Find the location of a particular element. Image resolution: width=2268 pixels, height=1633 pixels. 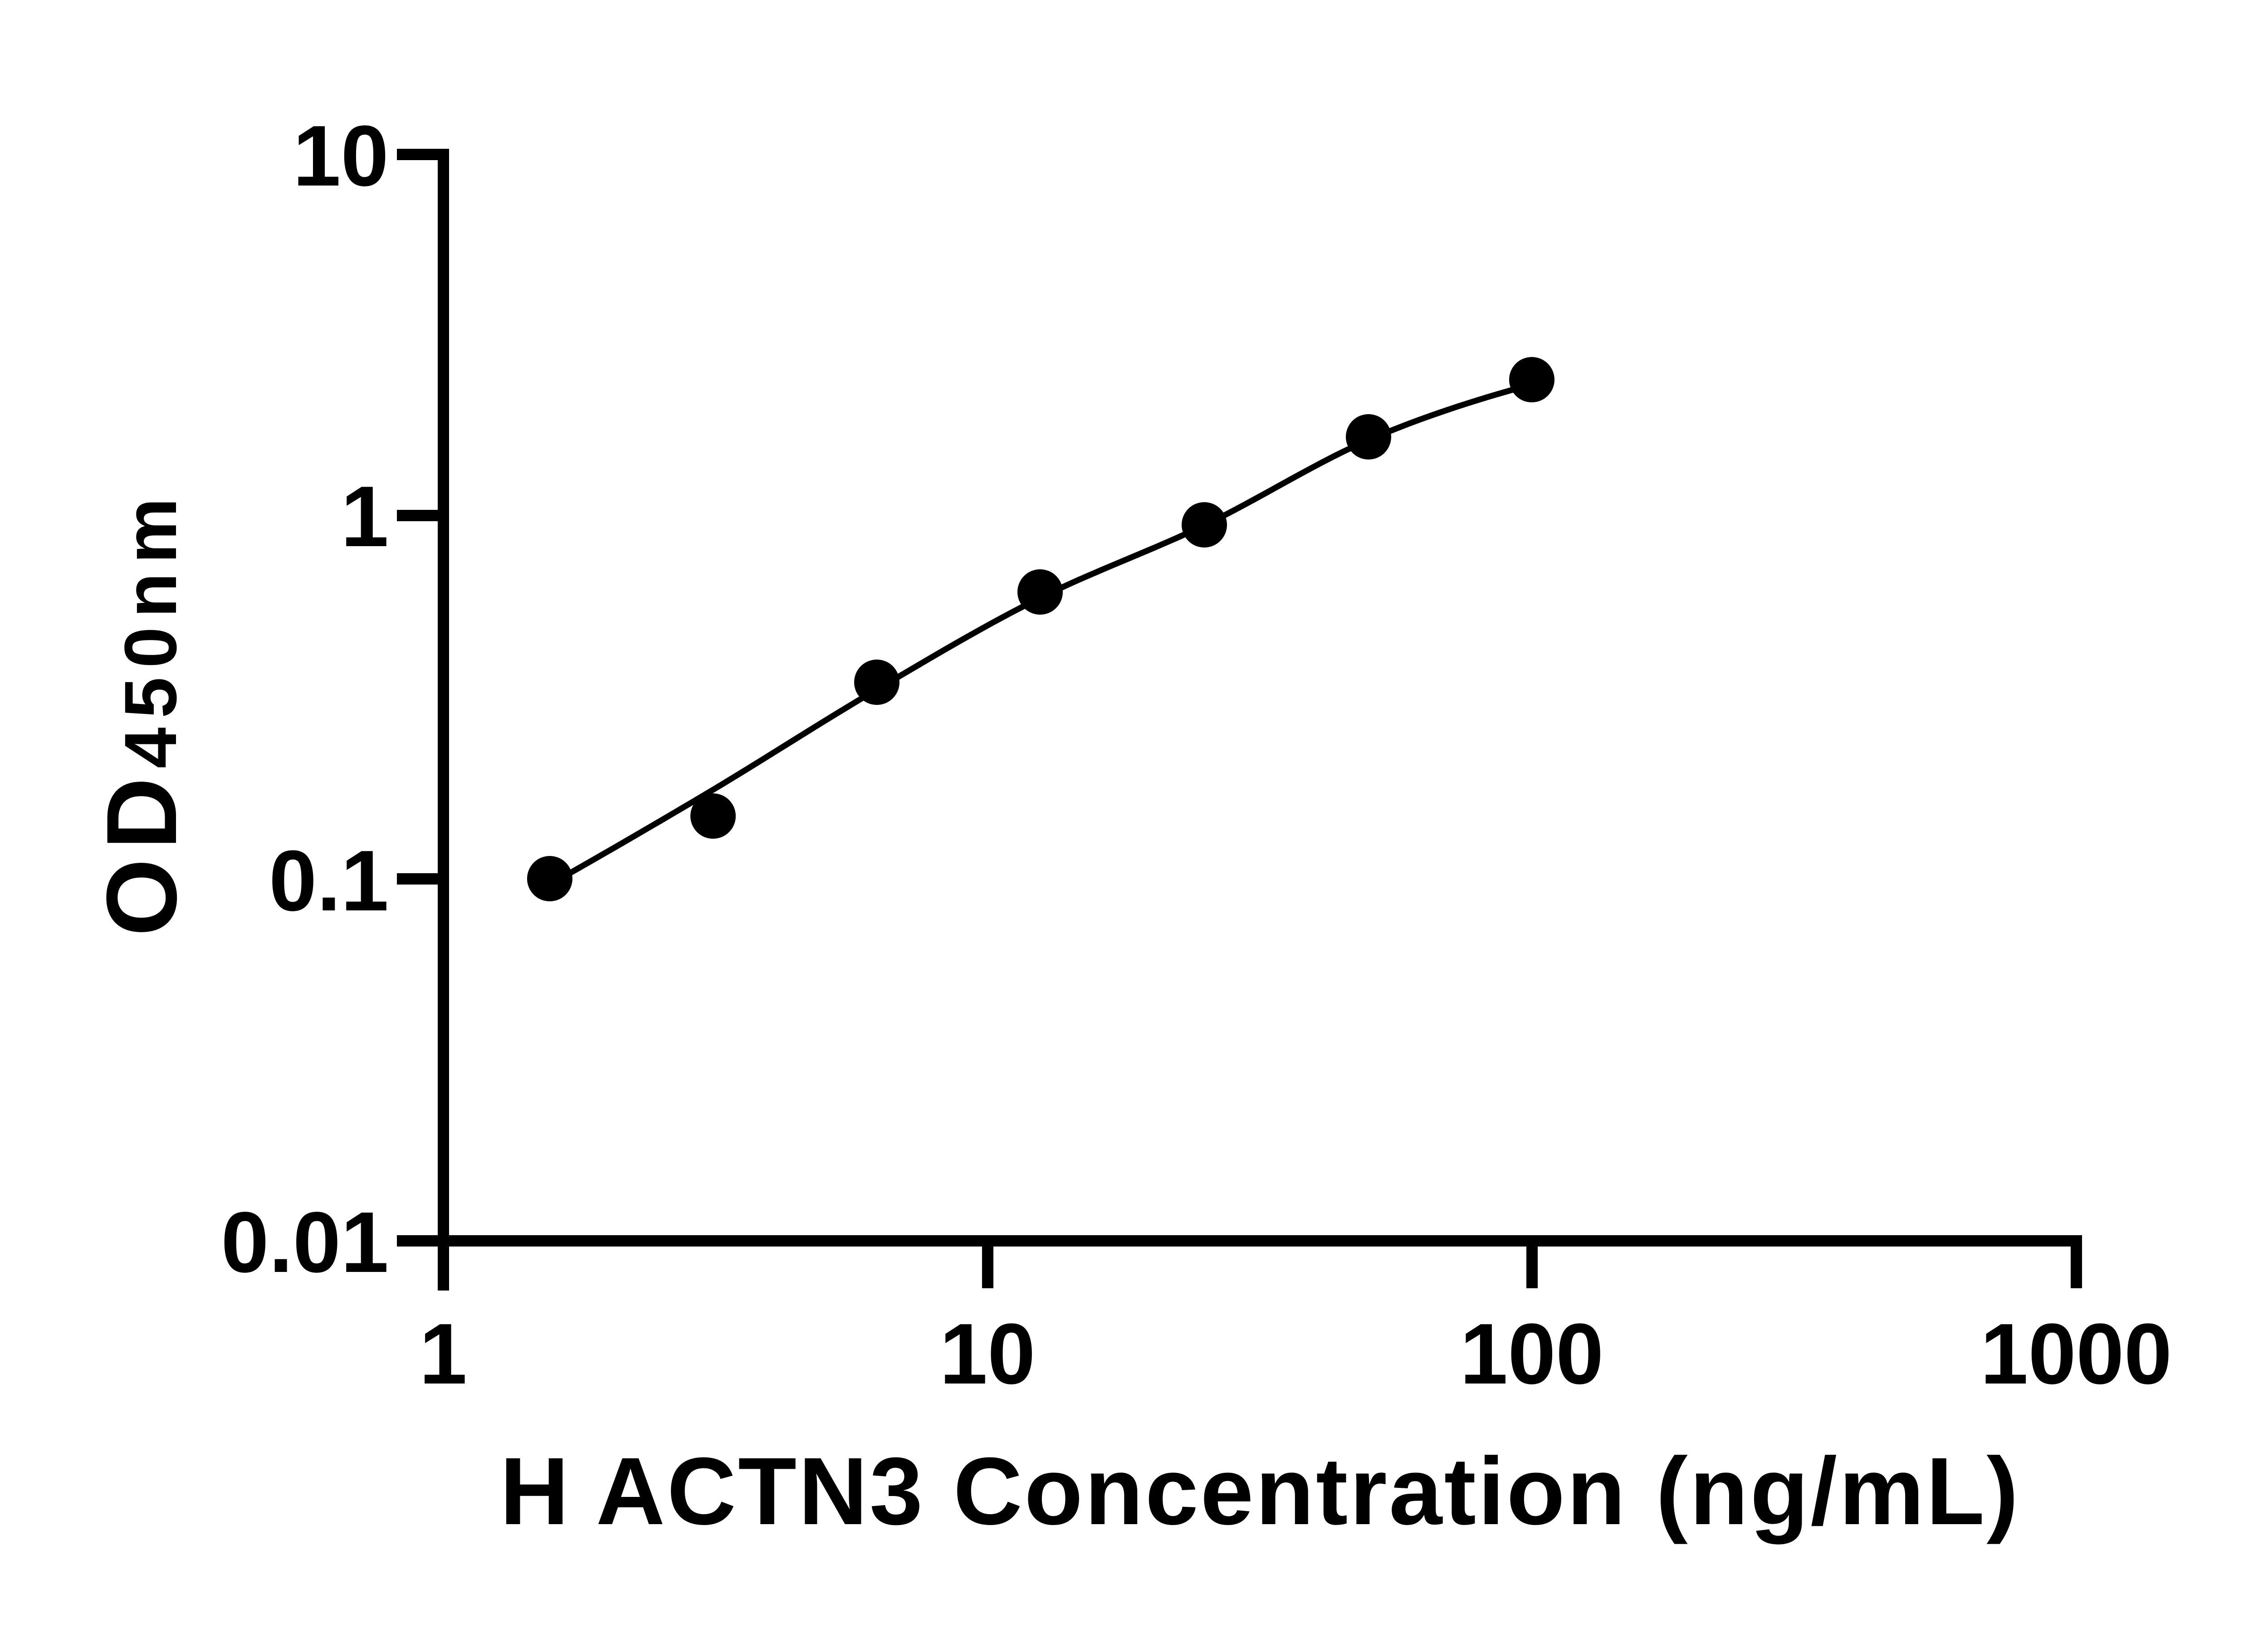

svg-text: OD450nm is located at coordinates (141, 712).